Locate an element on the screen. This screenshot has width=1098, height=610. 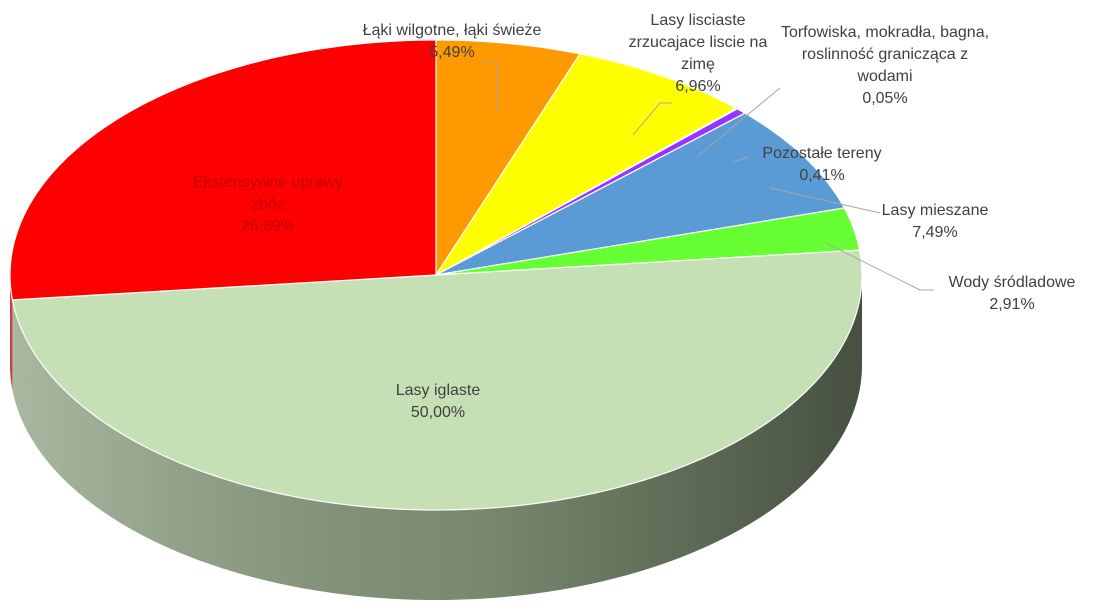
label-value: 7,49% is located at coordinates (935, 232).